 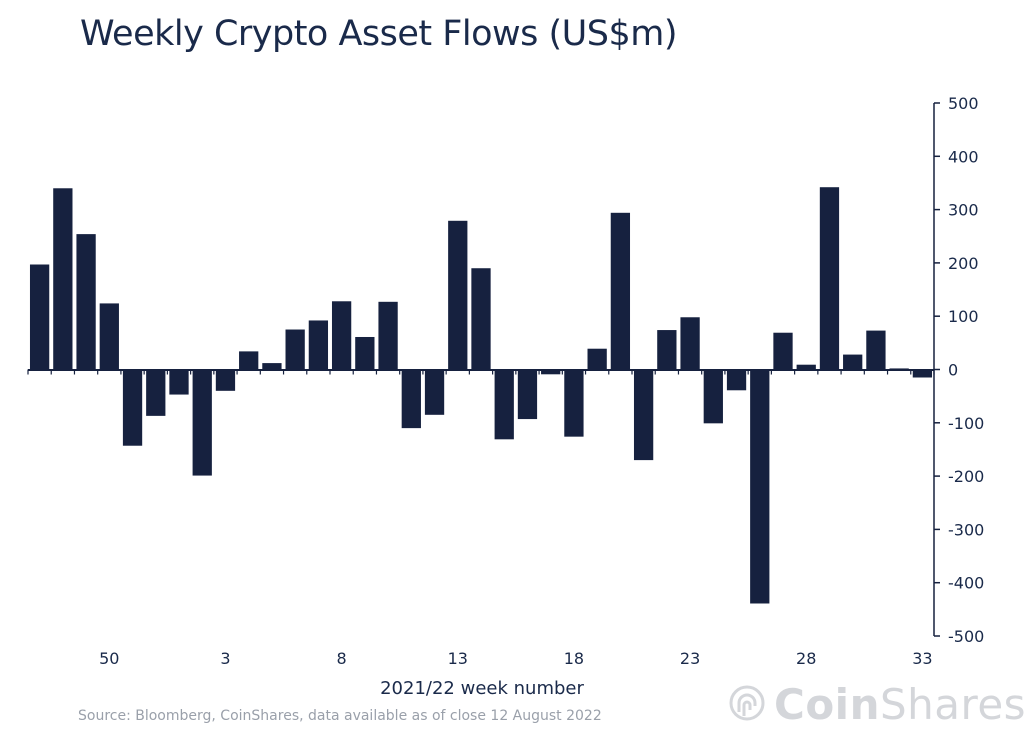 What do you see at coordinates (379, 34) in the screenshot?
I see `chart-title: Weekly Crypto Asset Flows (US$m)` at bounding box center [379, 34].